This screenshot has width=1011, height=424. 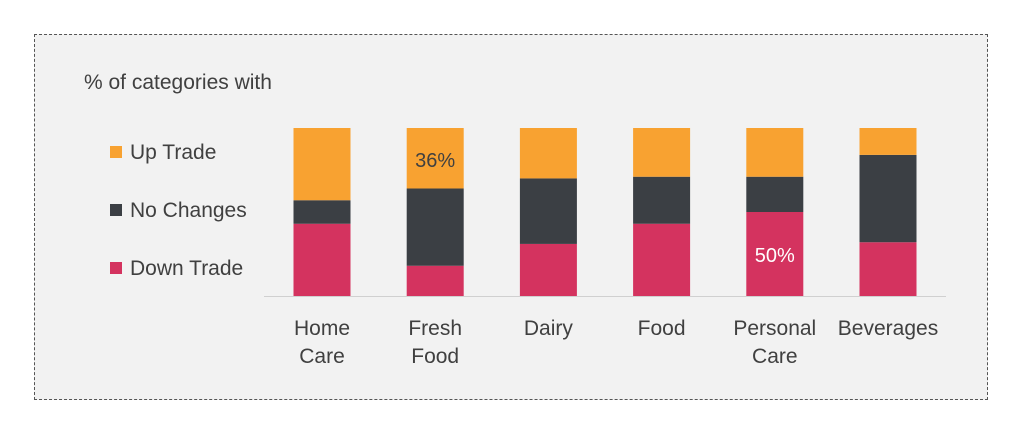 I want to click on bar-up-trade-food, so click(x=662, y=152).